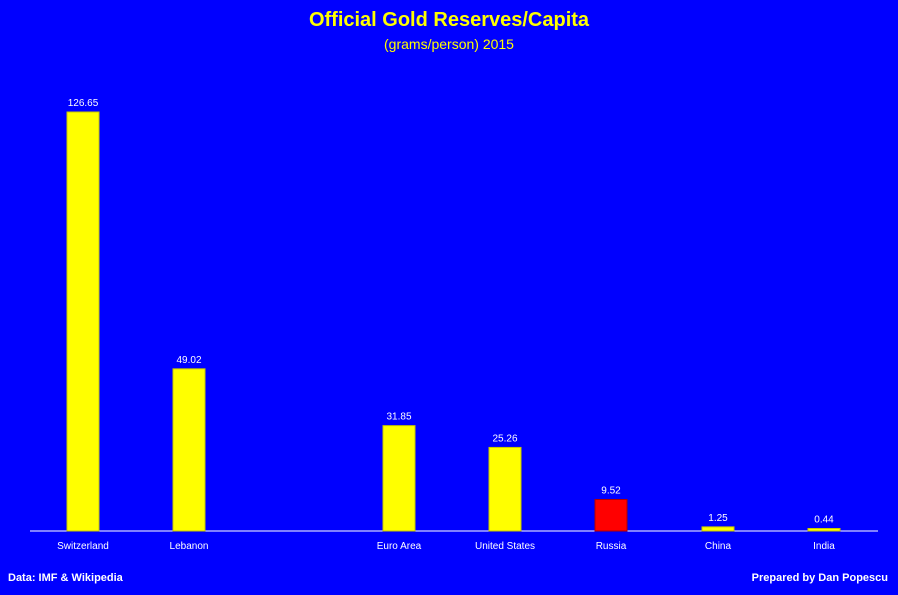  Describe the element at coordinates (718, 518) in the screenshot. I see `data-label-china: 1.25` at that location.